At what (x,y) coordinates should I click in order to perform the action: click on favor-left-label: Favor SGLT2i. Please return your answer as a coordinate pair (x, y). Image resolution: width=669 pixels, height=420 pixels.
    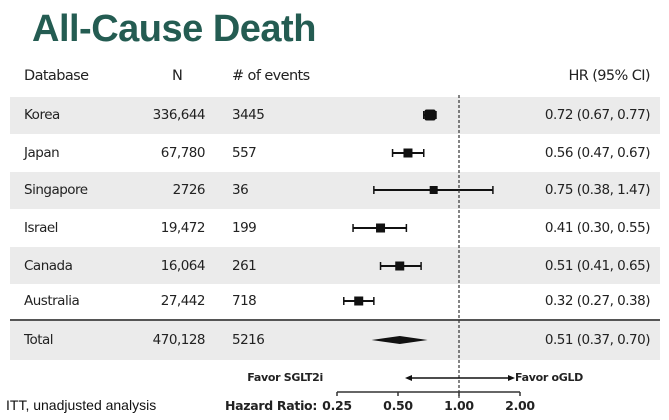
    Looking at the image, I should click on (285, 377).